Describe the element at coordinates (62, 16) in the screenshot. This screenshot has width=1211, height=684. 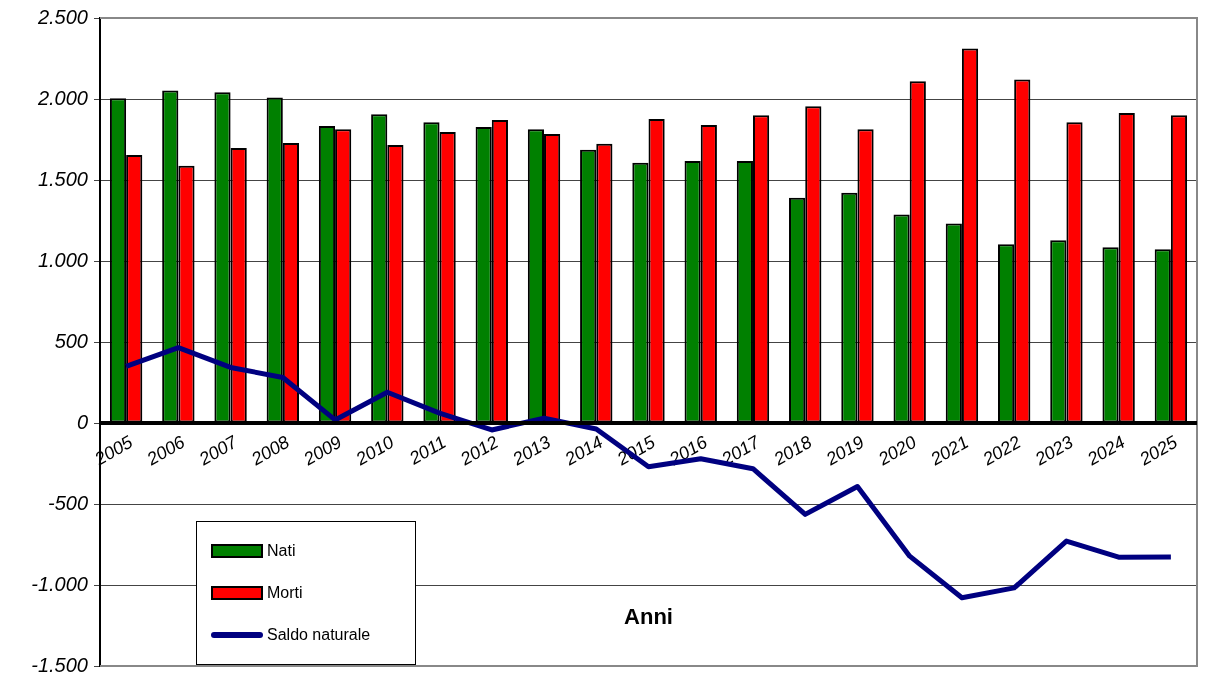
I see `y-tick-label: 2.500` at that location.